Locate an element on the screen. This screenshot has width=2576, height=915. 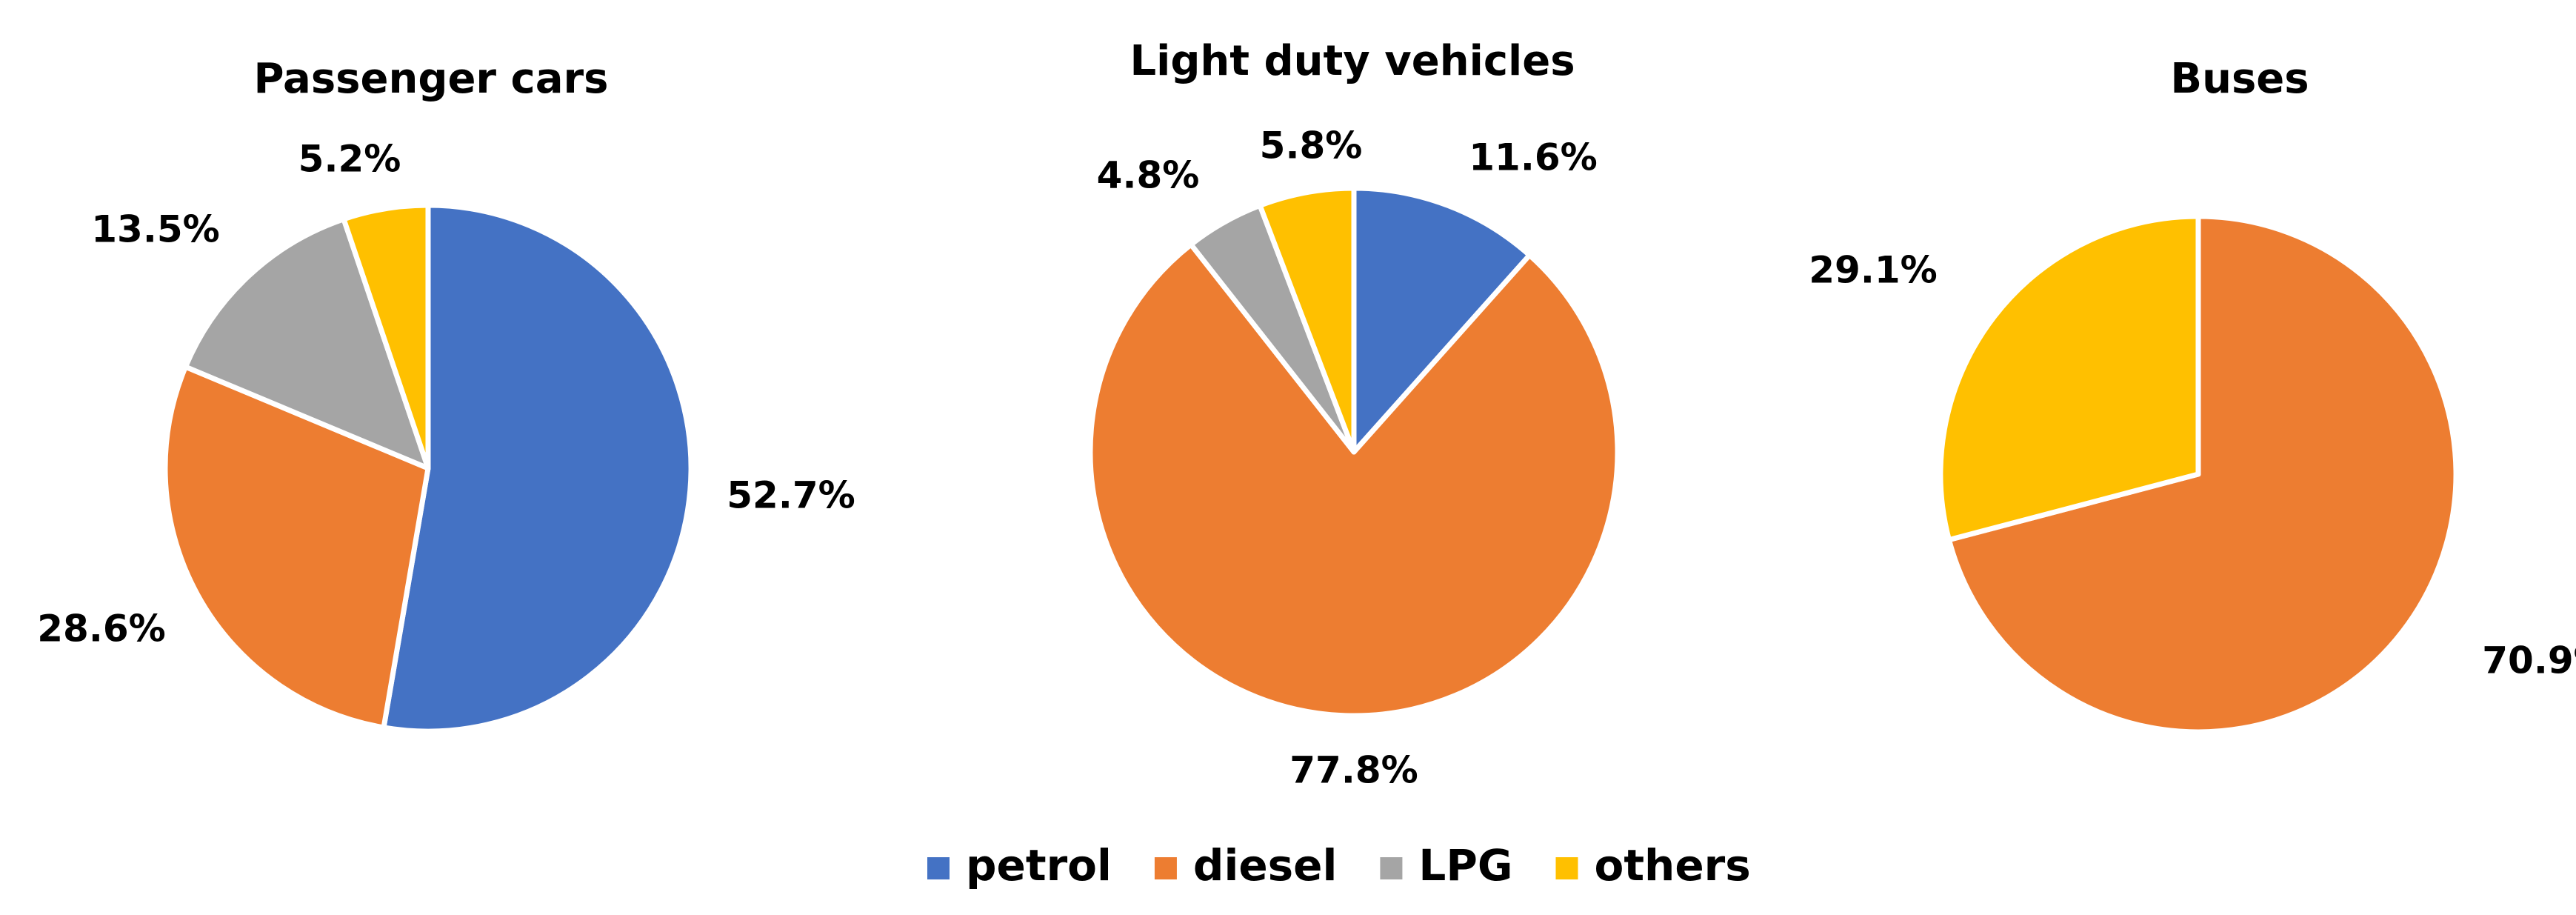
data-label-others: 29.1% is located at coordinates (1873, 270).